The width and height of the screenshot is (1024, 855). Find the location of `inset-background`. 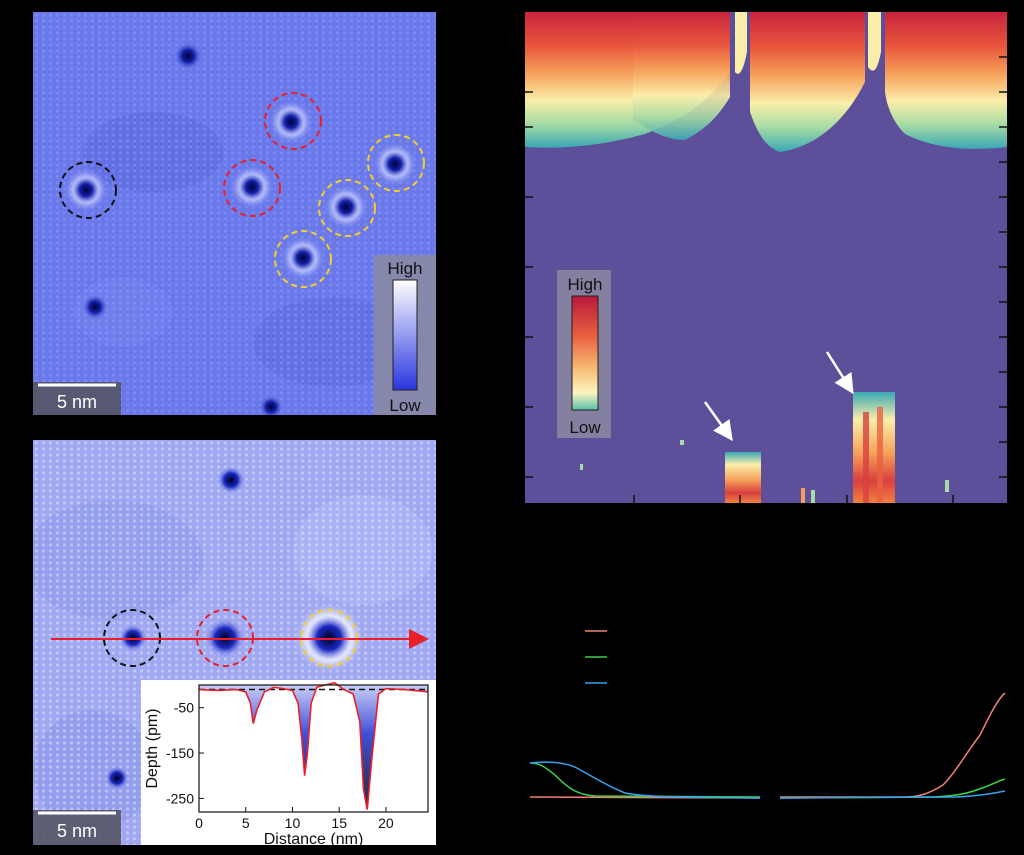

inset-background is located at coordinates (288, 762).